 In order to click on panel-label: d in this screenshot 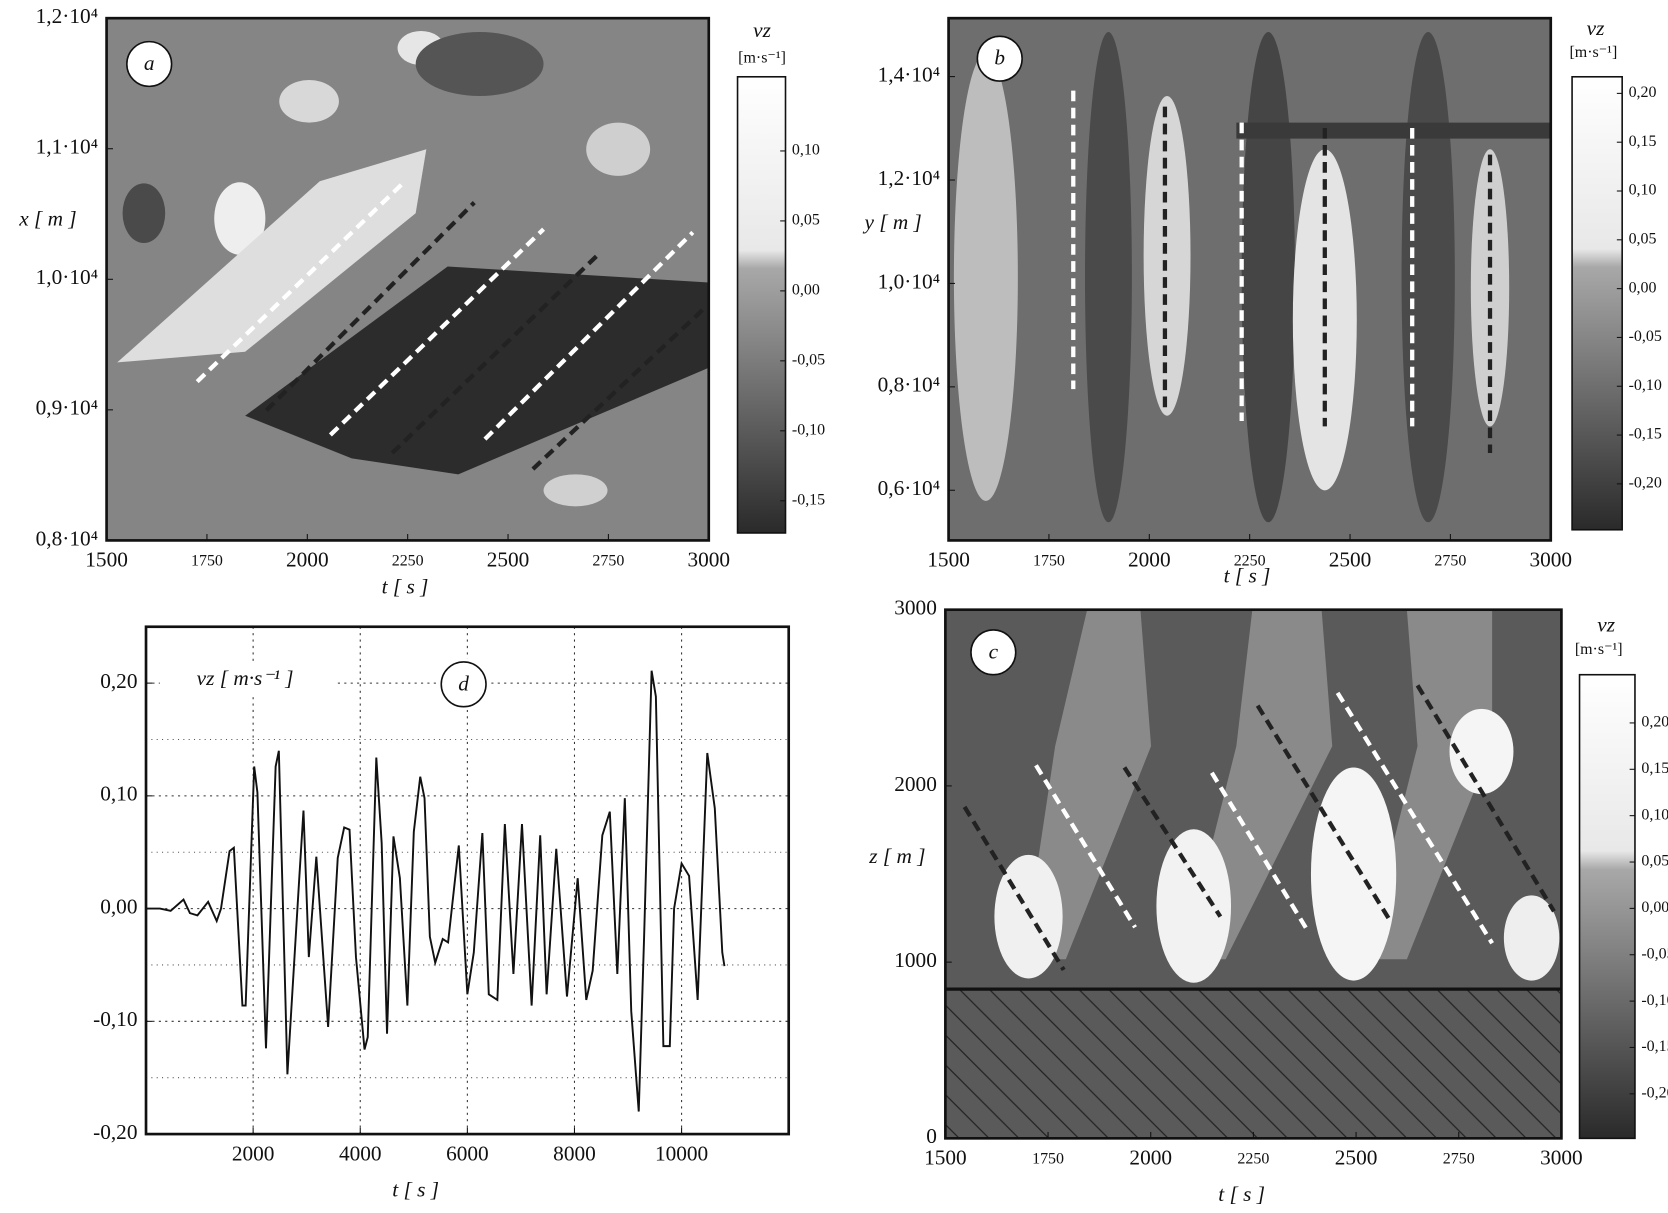, I will do `click(463, 683)`.